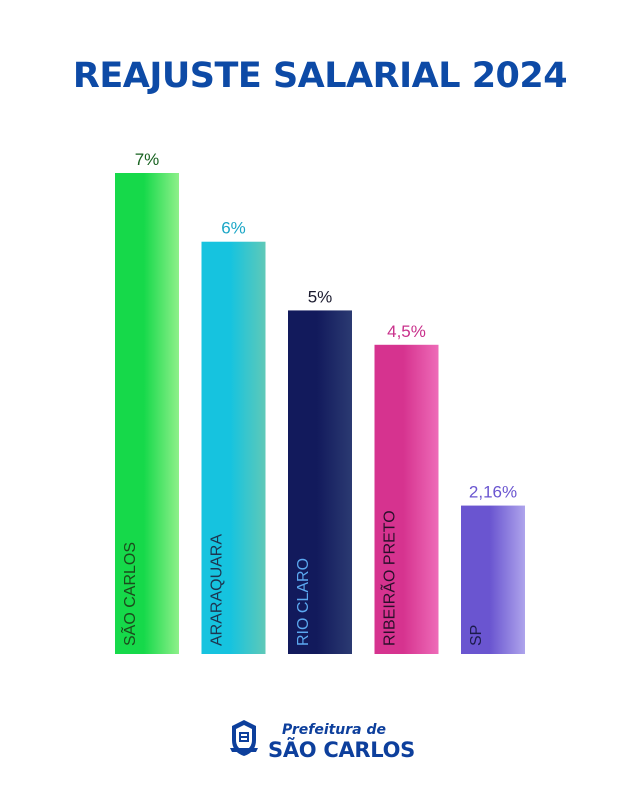 This screenshot has height=800, width=640. Describe the element at coordinates (320, 296) in the screenshot. I see `value-label-2: 5%` at that location.